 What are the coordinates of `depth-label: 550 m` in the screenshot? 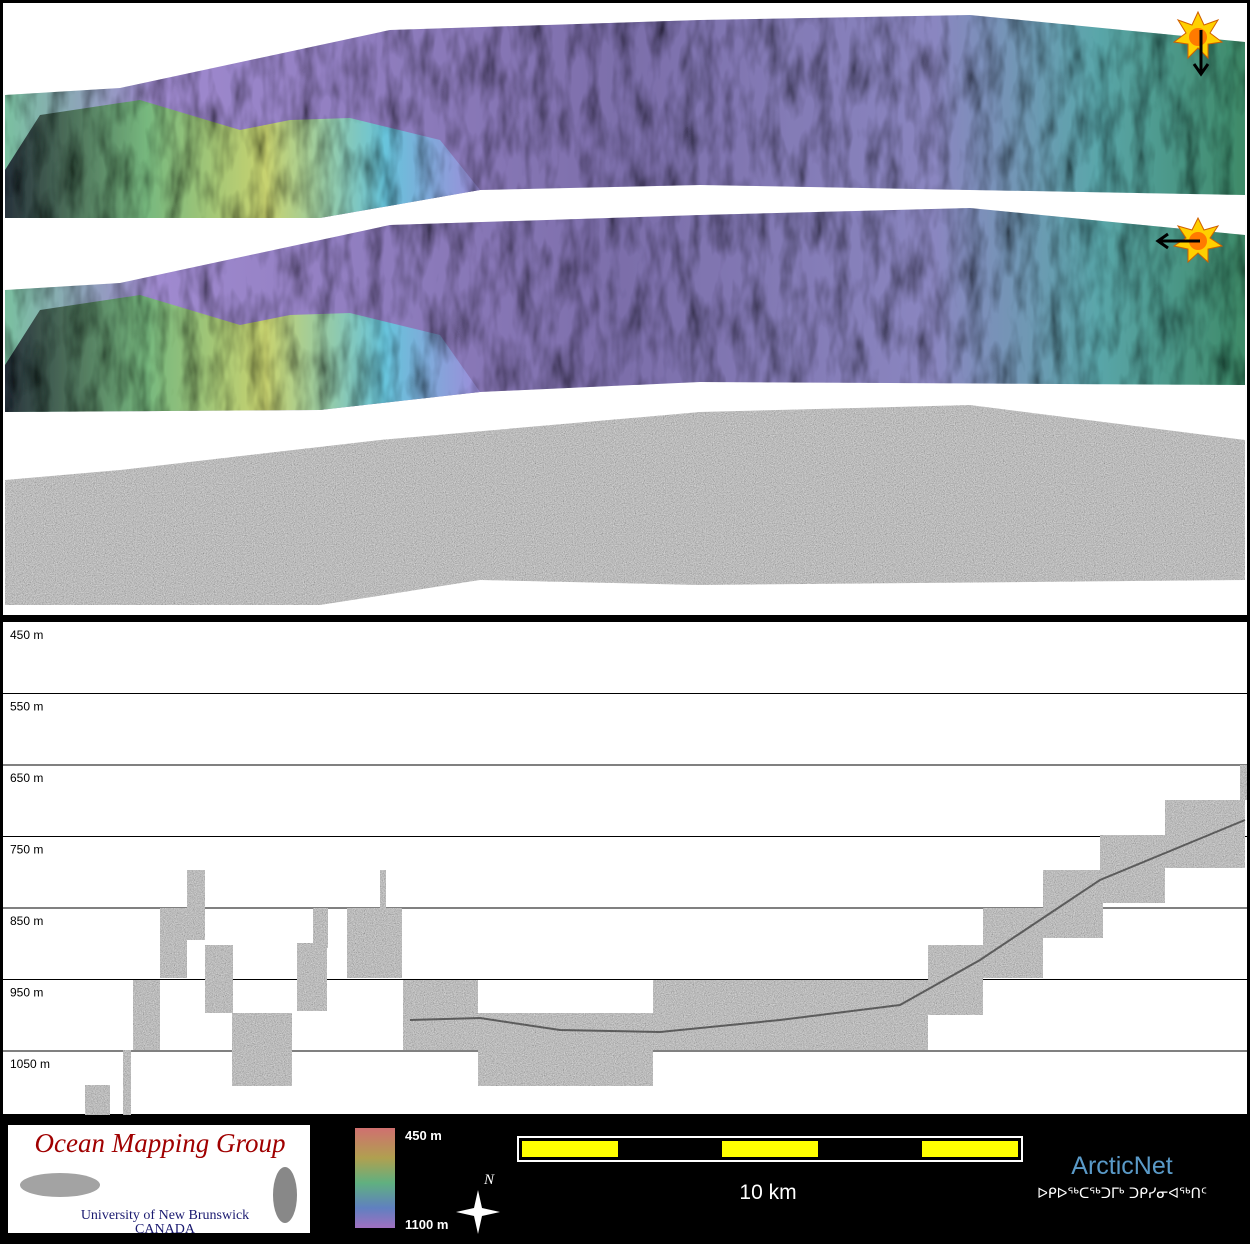 It's located at (26, 707).